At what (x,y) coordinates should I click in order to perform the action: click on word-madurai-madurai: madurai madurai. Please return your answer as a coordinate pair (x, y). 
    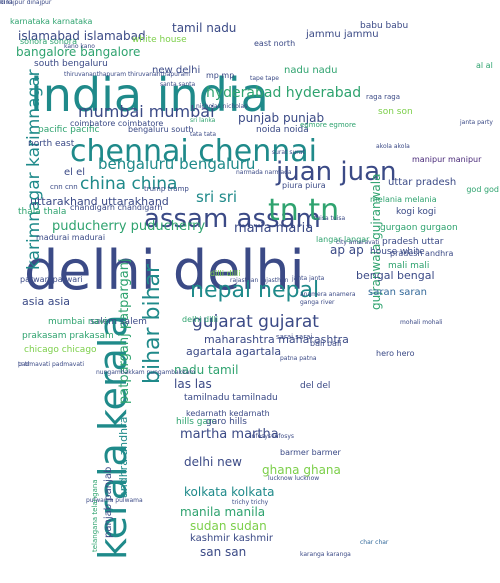
    Looking at the image, I should click on (70, 238).